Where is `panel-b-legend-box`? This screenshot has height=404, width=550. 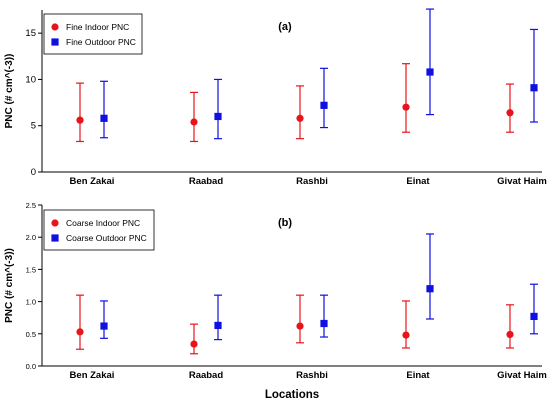 panel-b-legend-box is located at coordinates (99, 230).